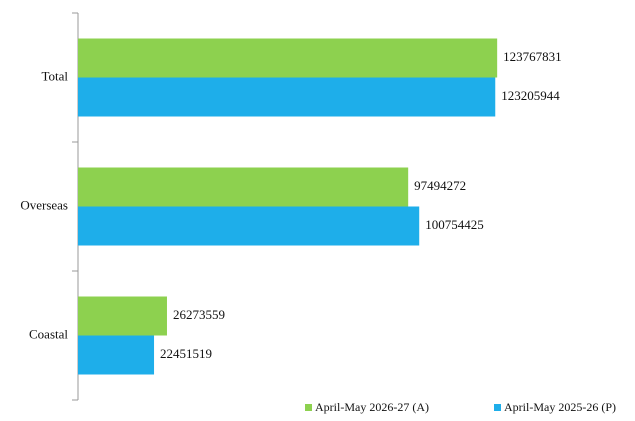 This screenshot has height=421, width=635. Describe the element at coordinates (560, 407) in the screenshot. I see `legend-label: April-May 2025-26 (P)` at that location.